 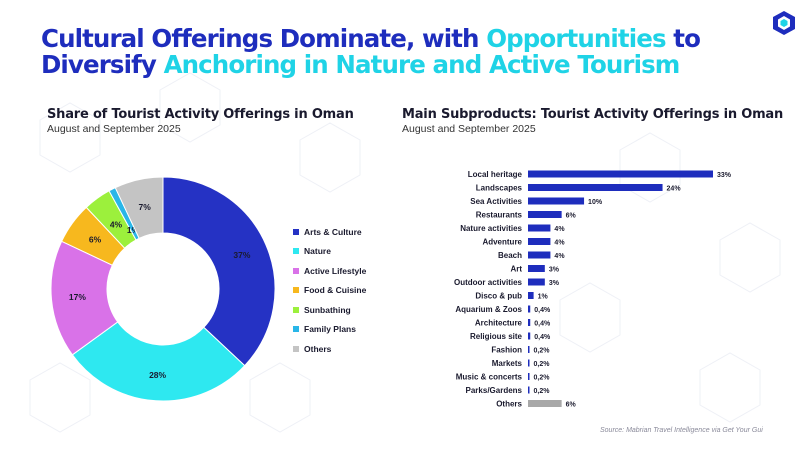 I want to click on title-line2-highlight: Anchoring in Nature and Active Tourism, so click(x=422, y=64).